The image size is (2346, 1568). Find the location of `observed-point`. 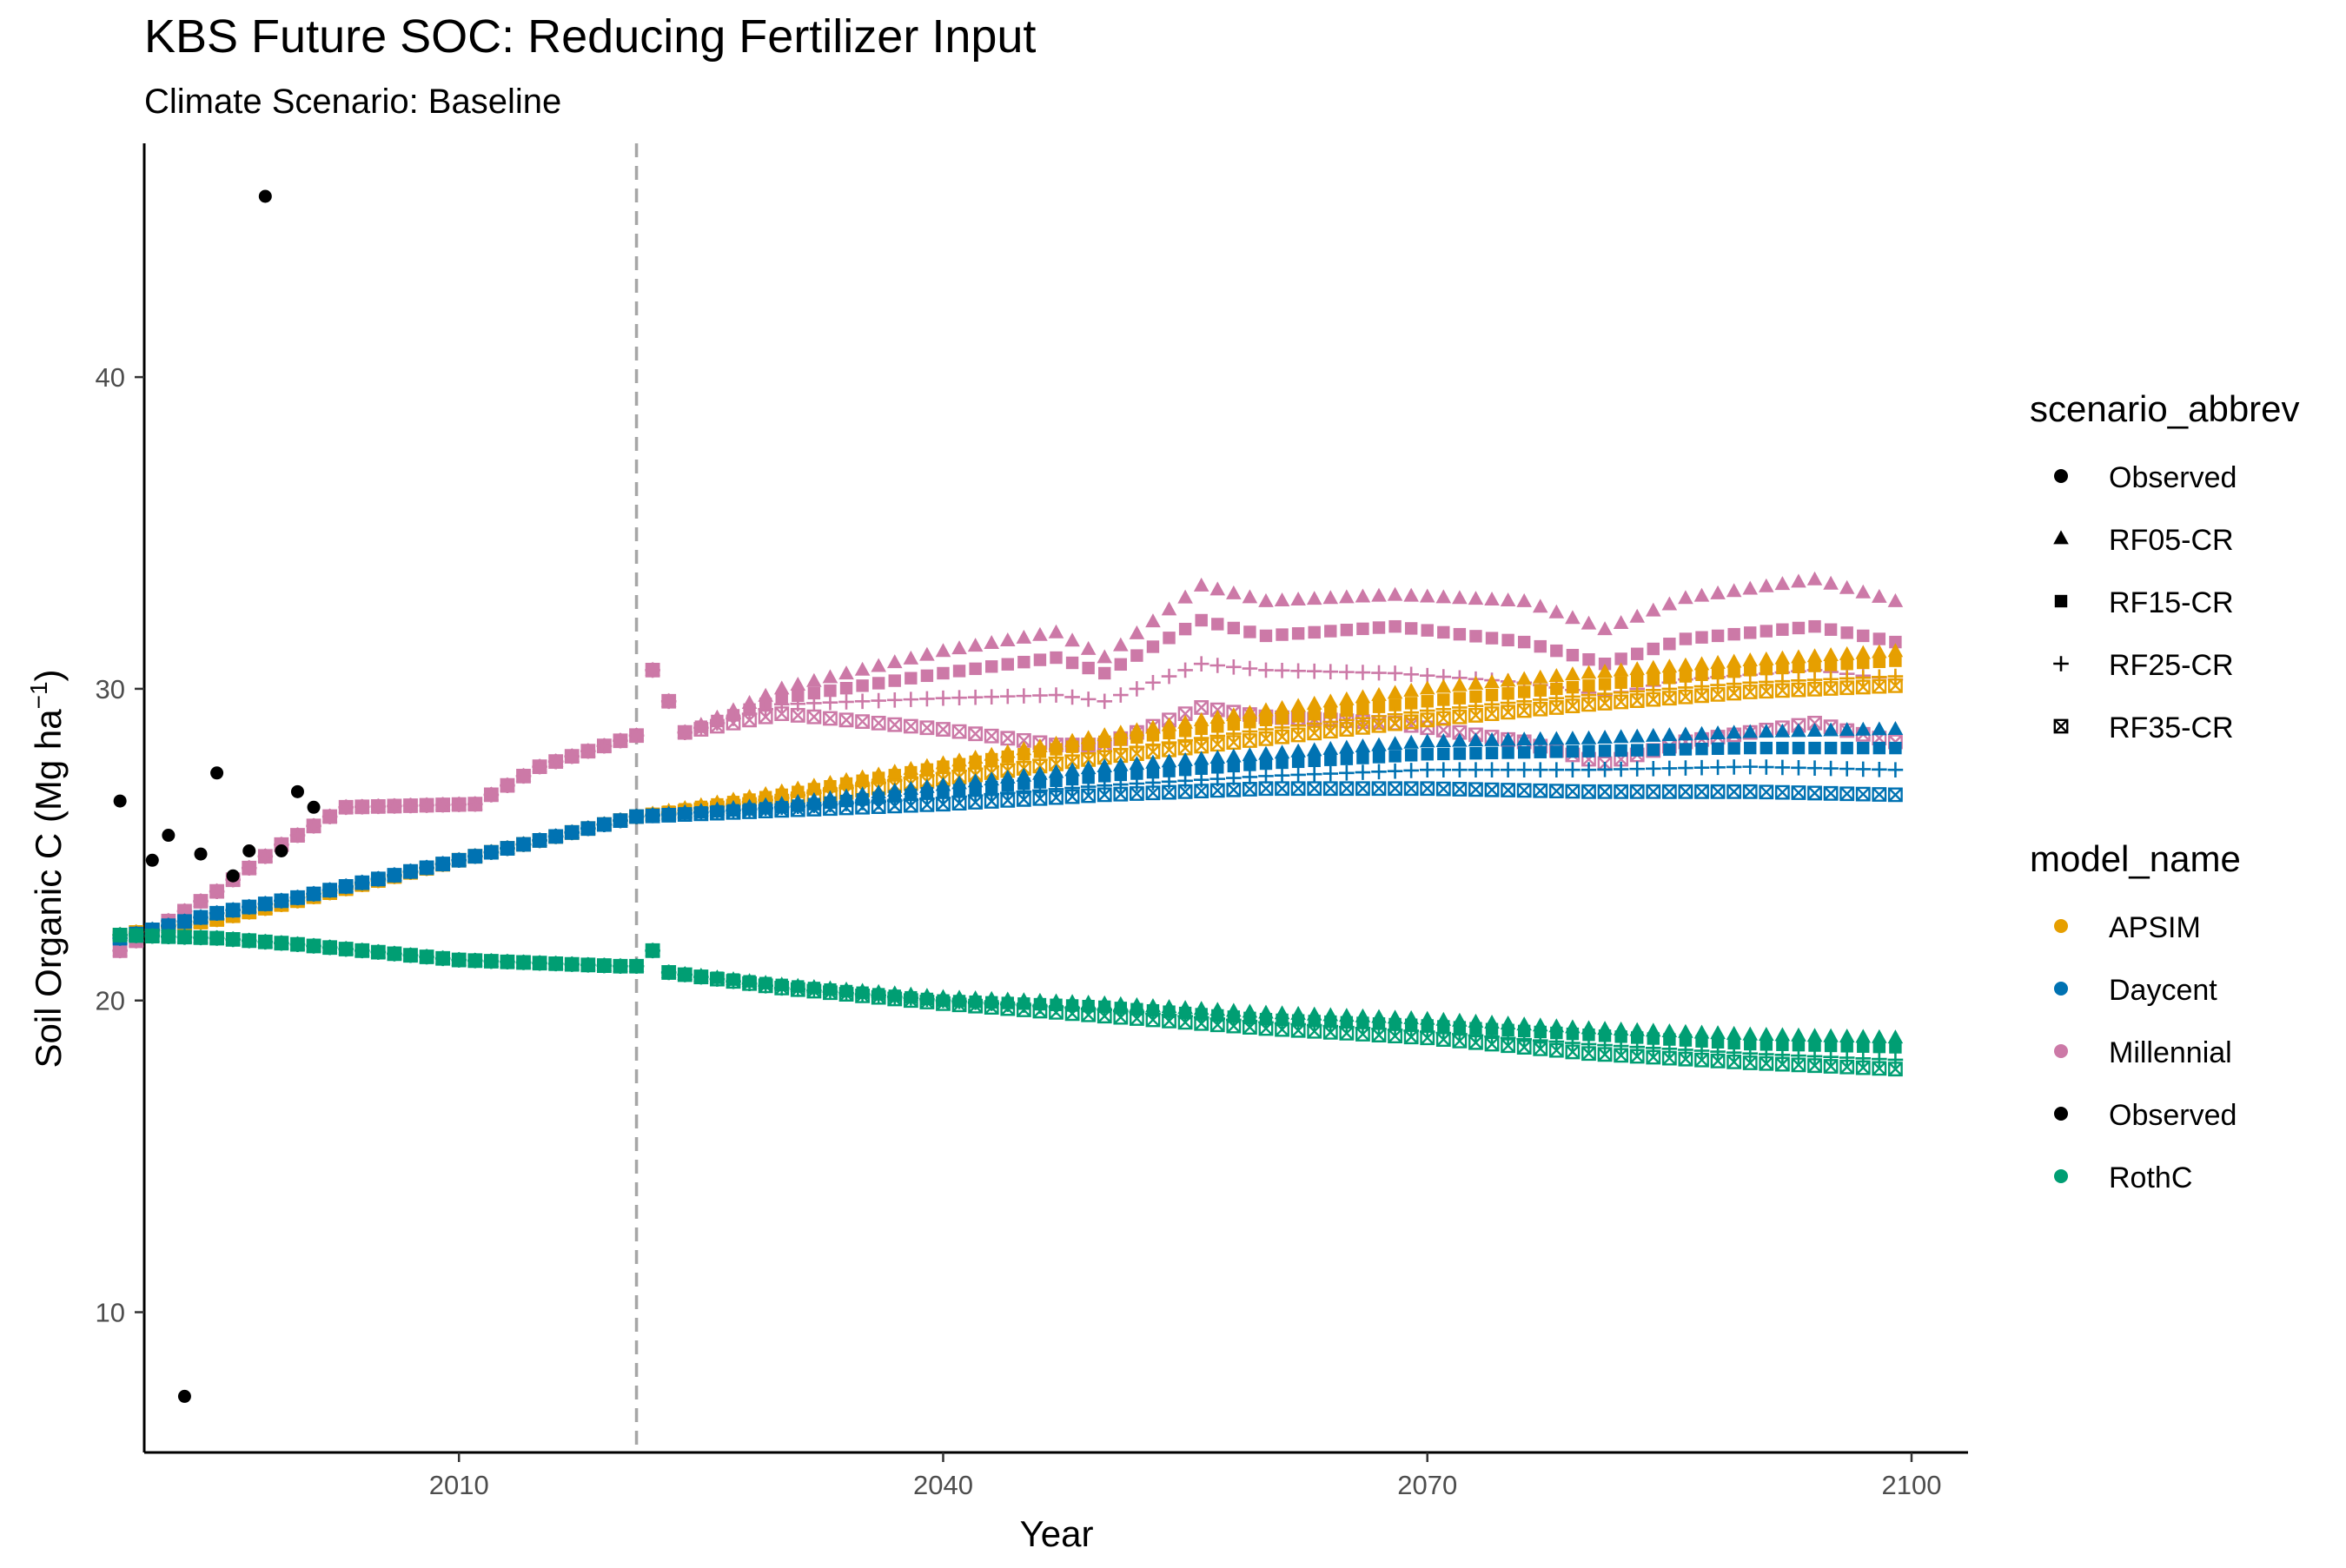

observed-point is located at coordinates (314, 807).